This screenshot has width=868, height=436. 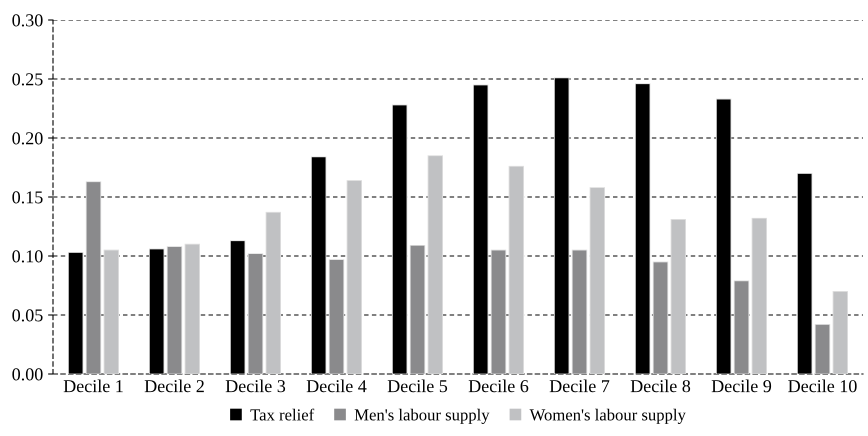 I want to click on x-tick-label: Decile 2, so click(x=174, y=386).